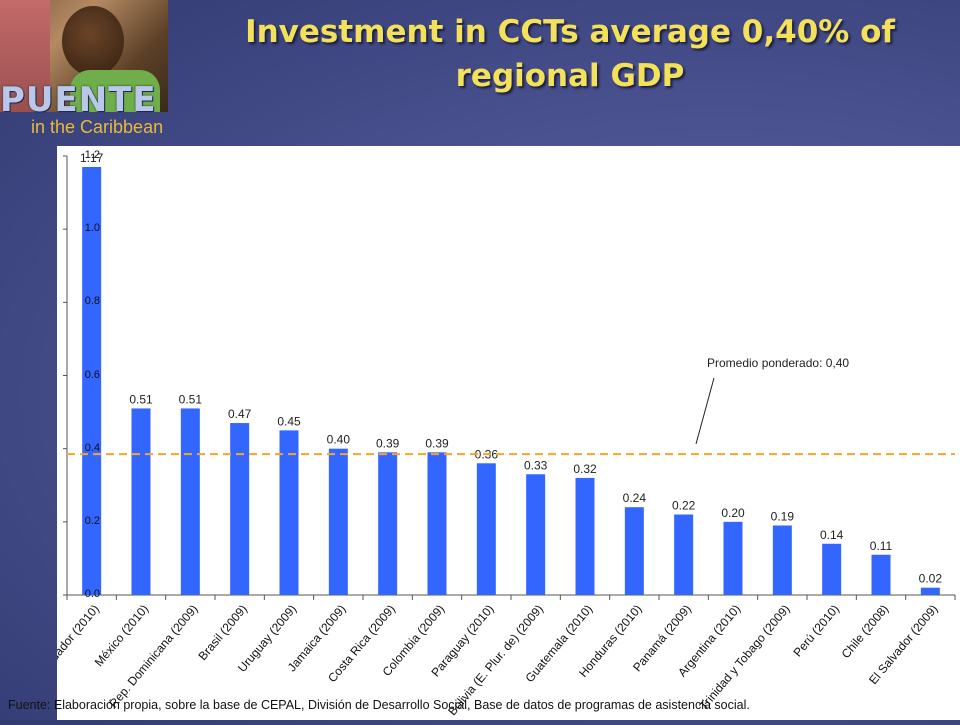 This screenshot has height=725, width=960. What do you see at coordinates (97, 127) in the screenshot?
I see `logo-tagline: in the Caribbean` at bounding box center [97, 127].